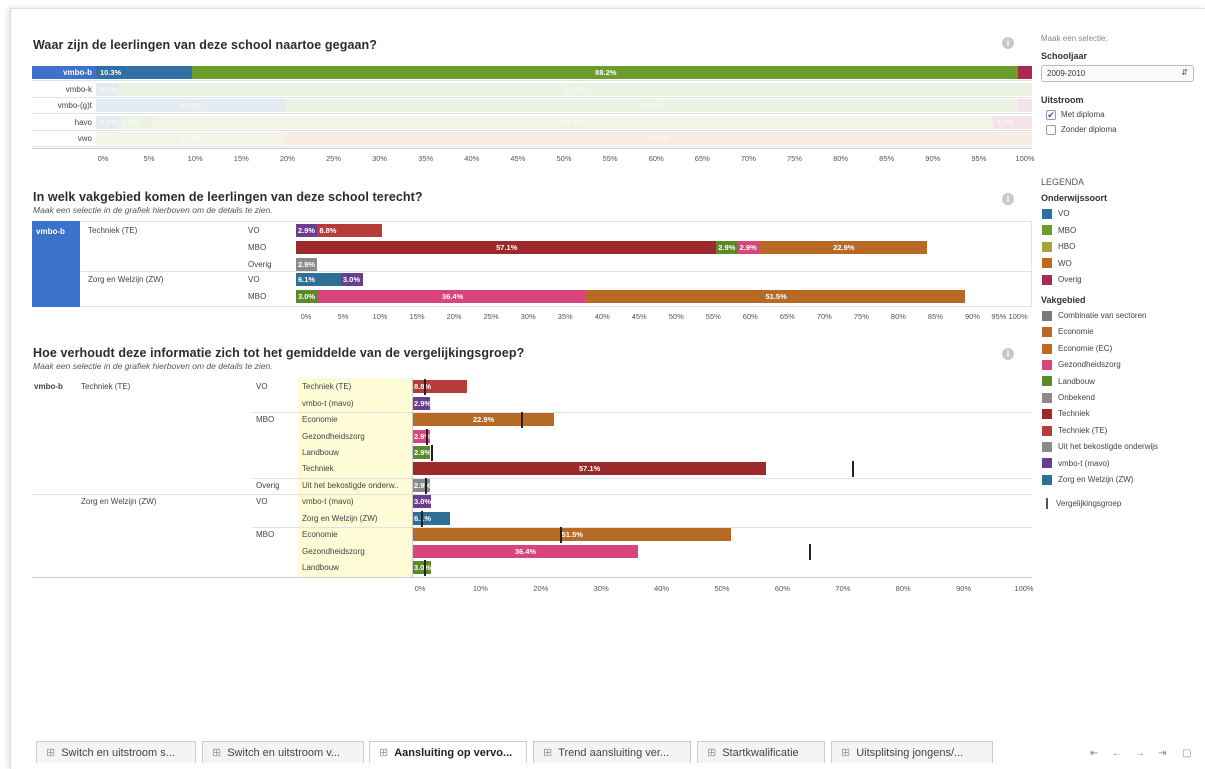 The height and width of the screenshot is (769, 1205). Describe the element at coordinates (1051, 115) in the screenshot. I see `checkbox-checked-icon: ✔` at that location.